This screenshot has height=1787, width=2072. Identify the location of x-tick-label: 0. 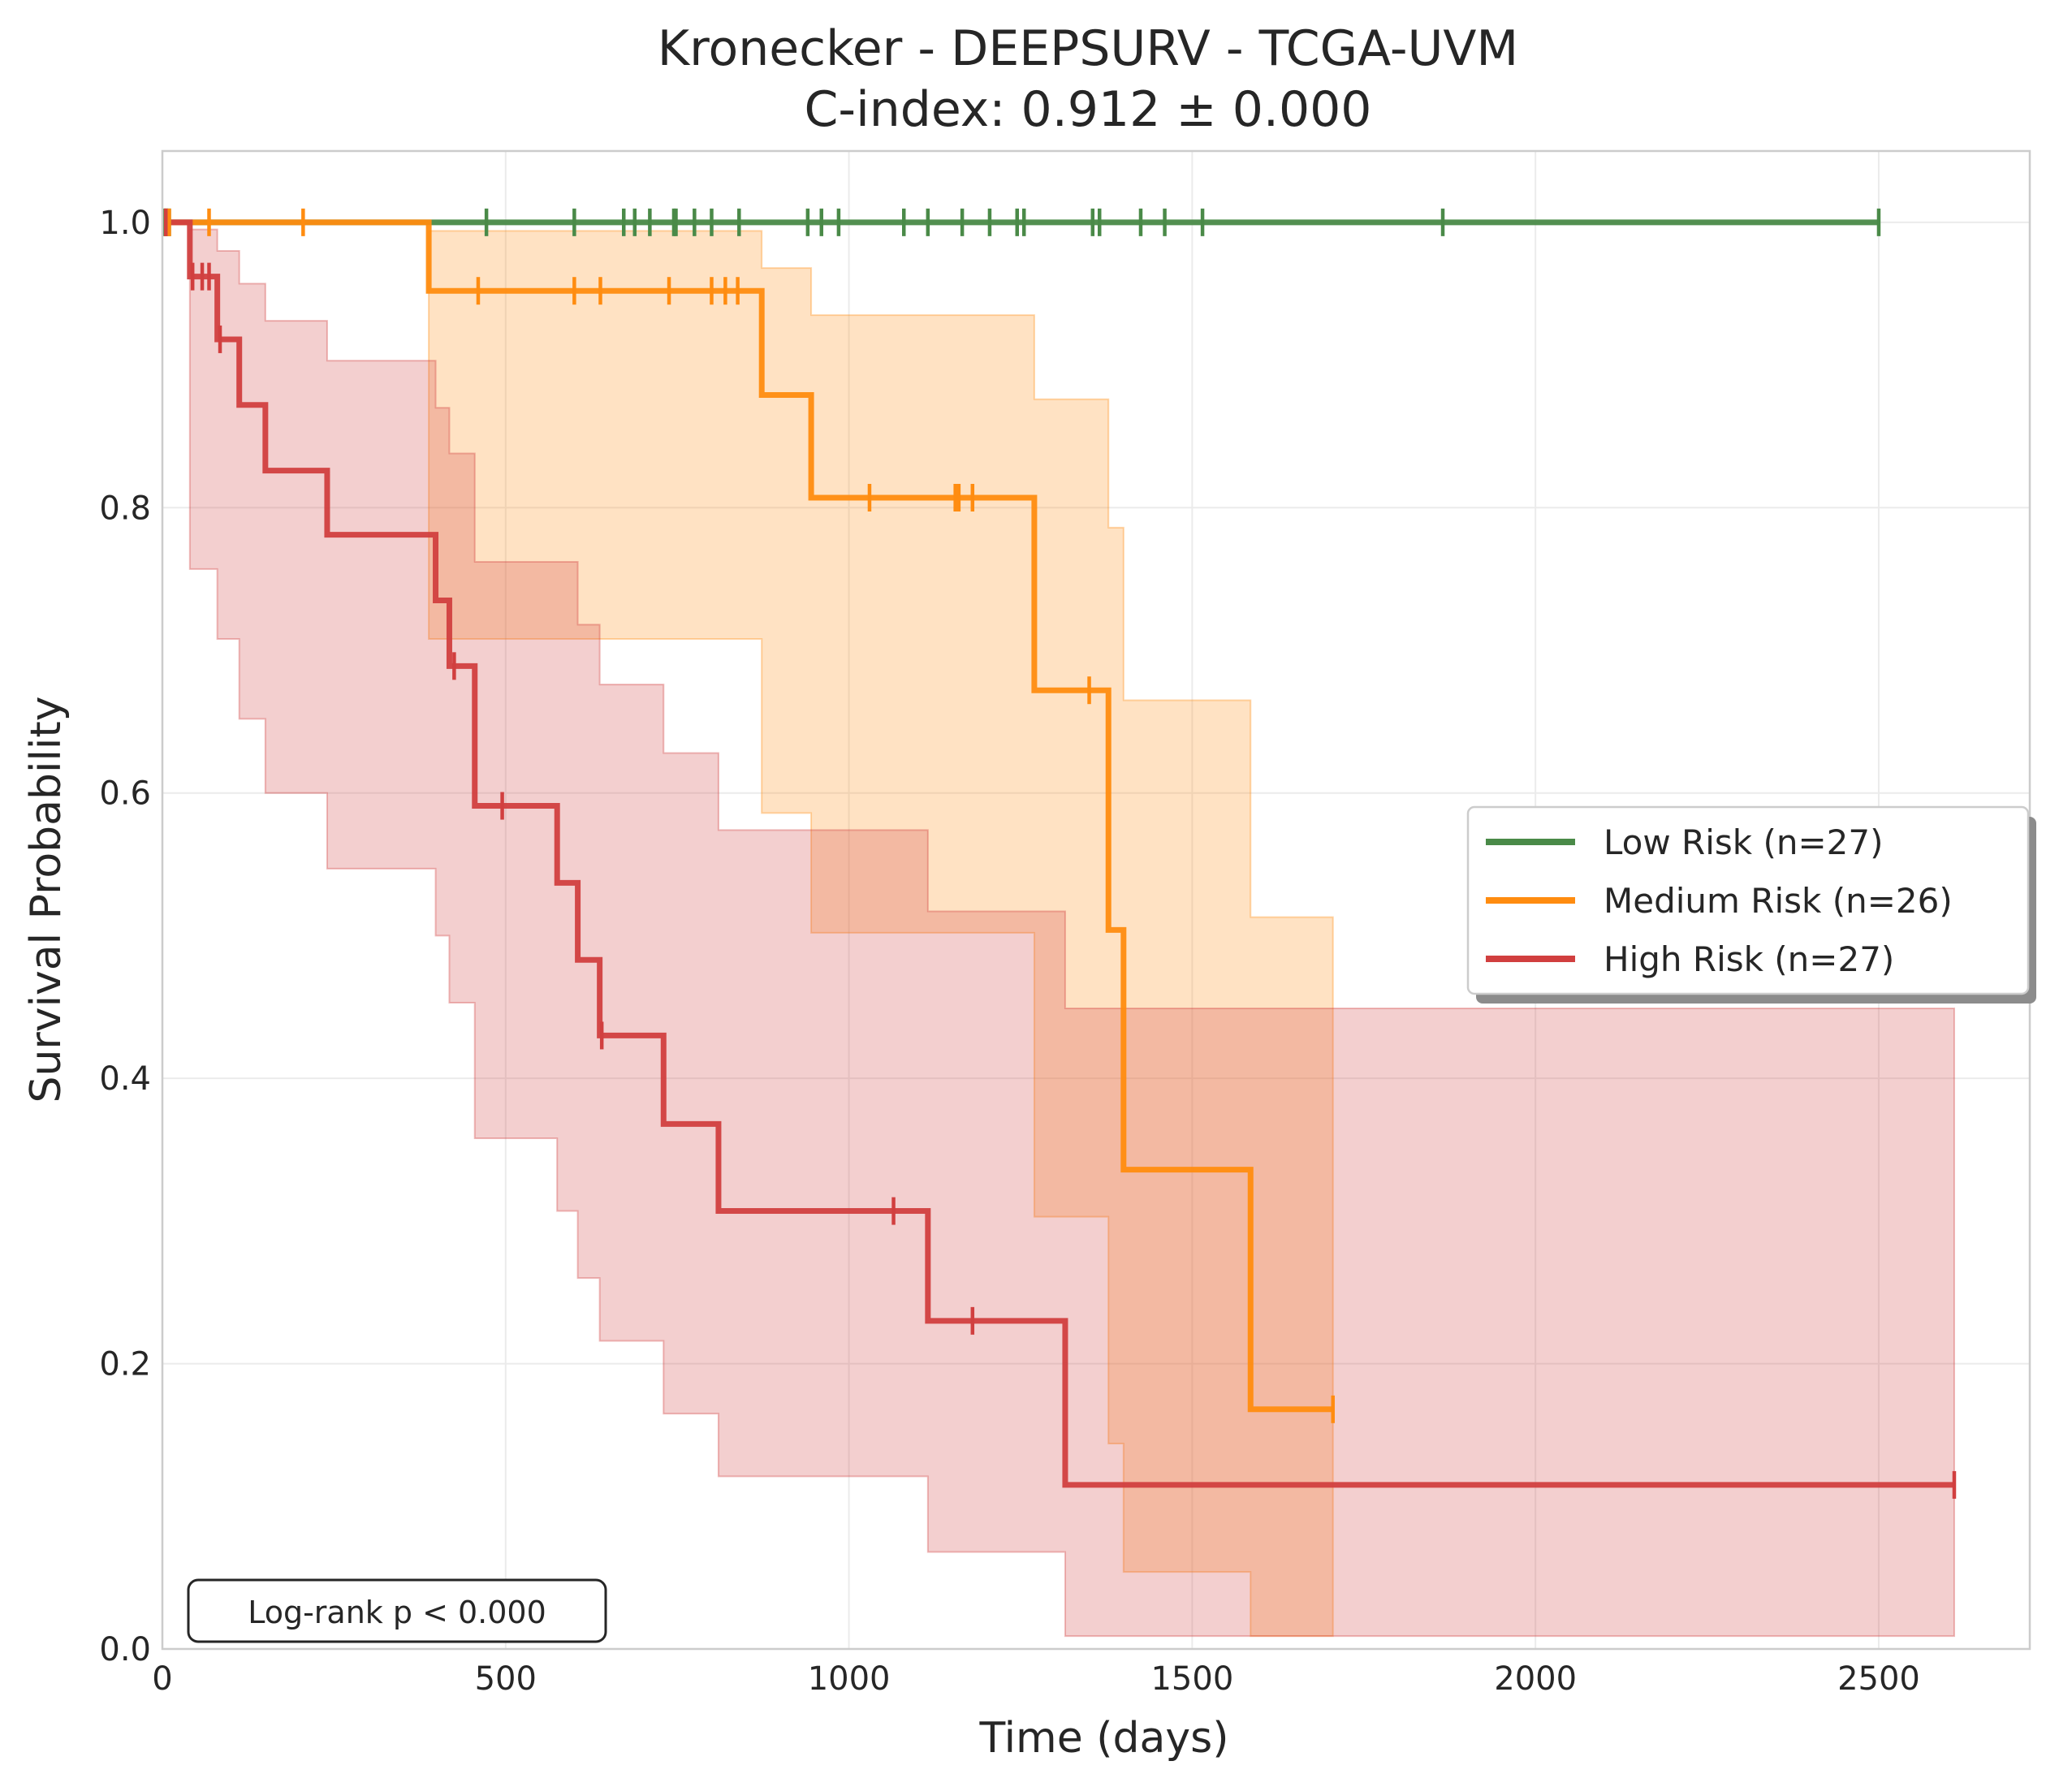
(162, 1679).